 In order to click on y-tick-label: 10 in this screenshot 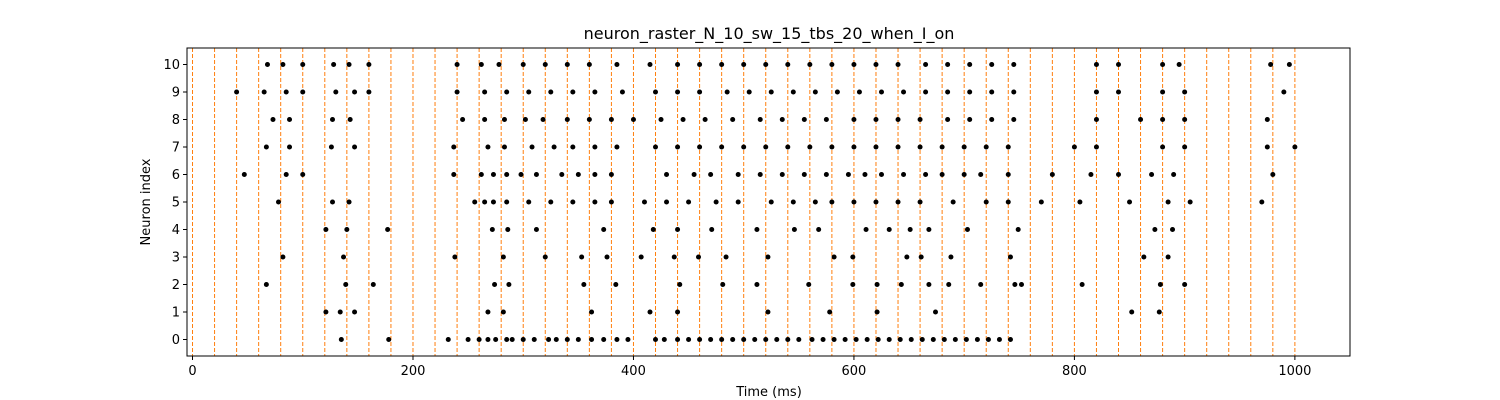, I will do `click(171, 65)`.